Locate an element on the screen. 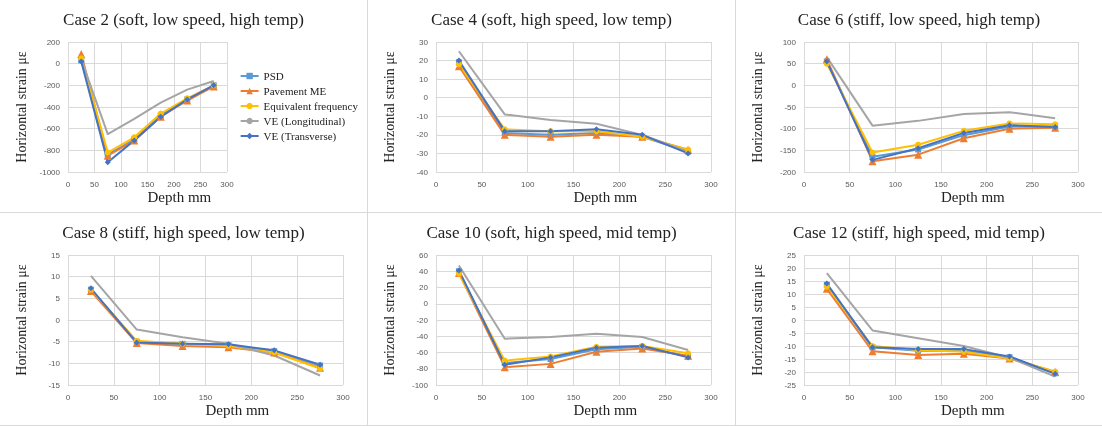  y-tick-label: 200 is located at coordinates (53, 42).